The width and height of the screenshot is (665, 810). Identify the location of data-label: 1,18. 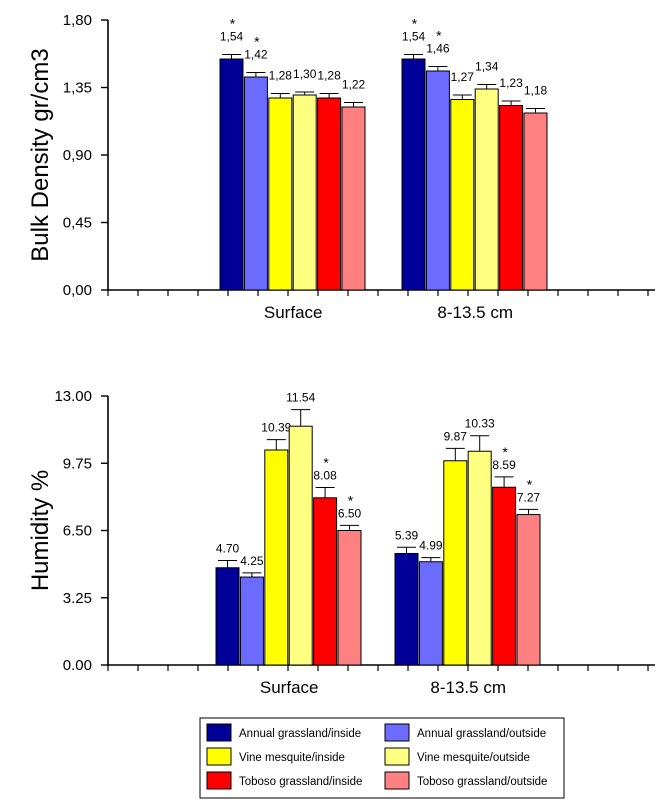
(536, 91).